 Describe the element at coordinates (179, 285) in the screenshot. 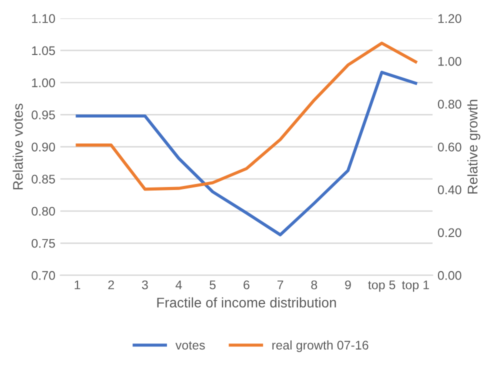

I see `x-tick-label: 4` at that location.